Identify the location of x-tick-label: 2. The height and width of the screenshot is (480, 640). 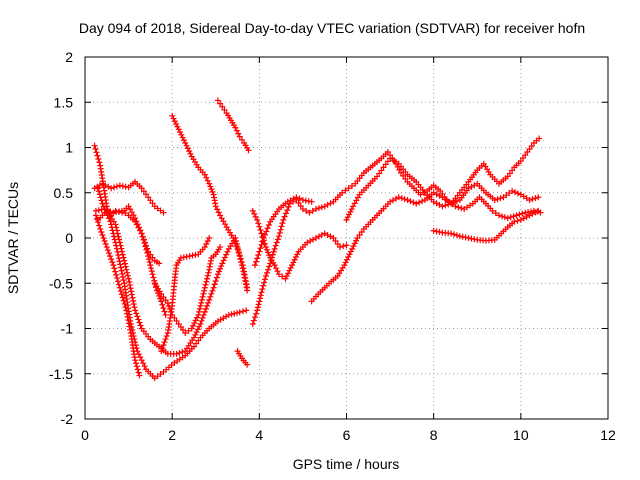
(172, 435).